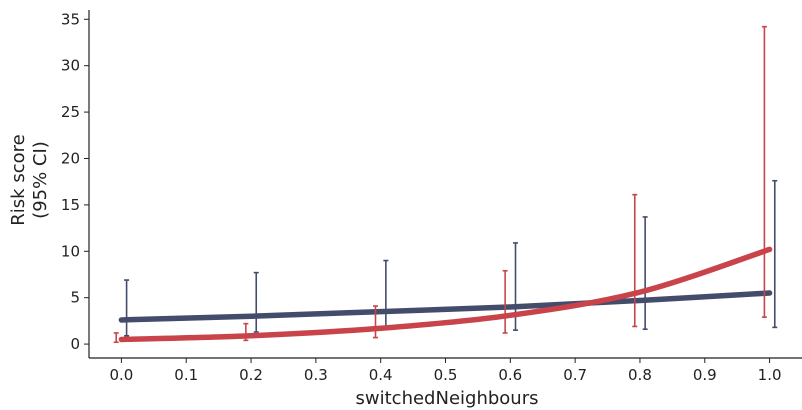 The width and height of the screenshot is (802, 410). I want to click on y-tick-label: 25, so click(70, 112).